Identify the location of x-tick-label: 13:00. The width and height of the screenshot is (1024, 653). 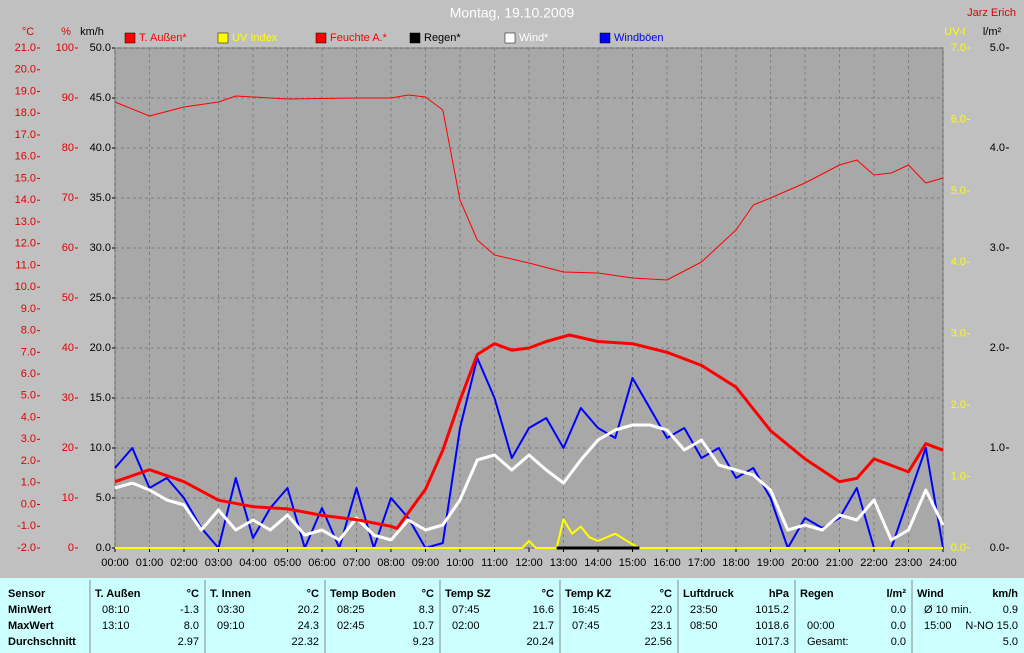
(564, 563).